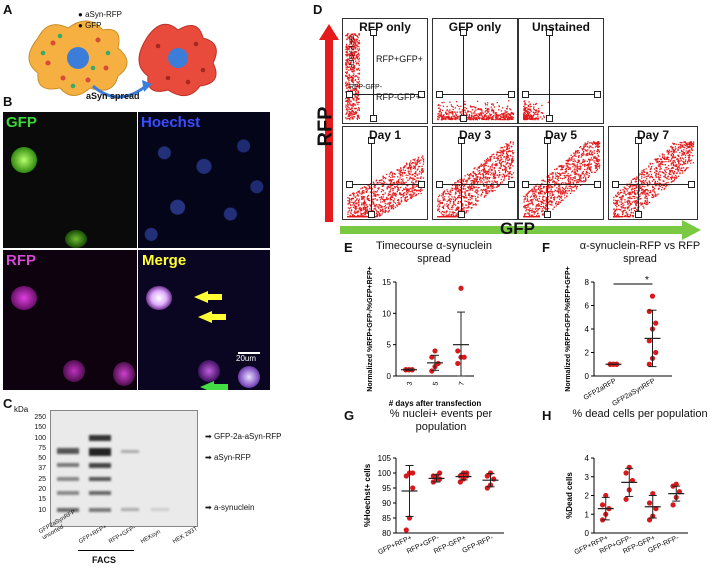  What do you see at coordinates (386, 518) in the screenshot?
I see `y-tick-label: 85` at bounding box center [386, 518].